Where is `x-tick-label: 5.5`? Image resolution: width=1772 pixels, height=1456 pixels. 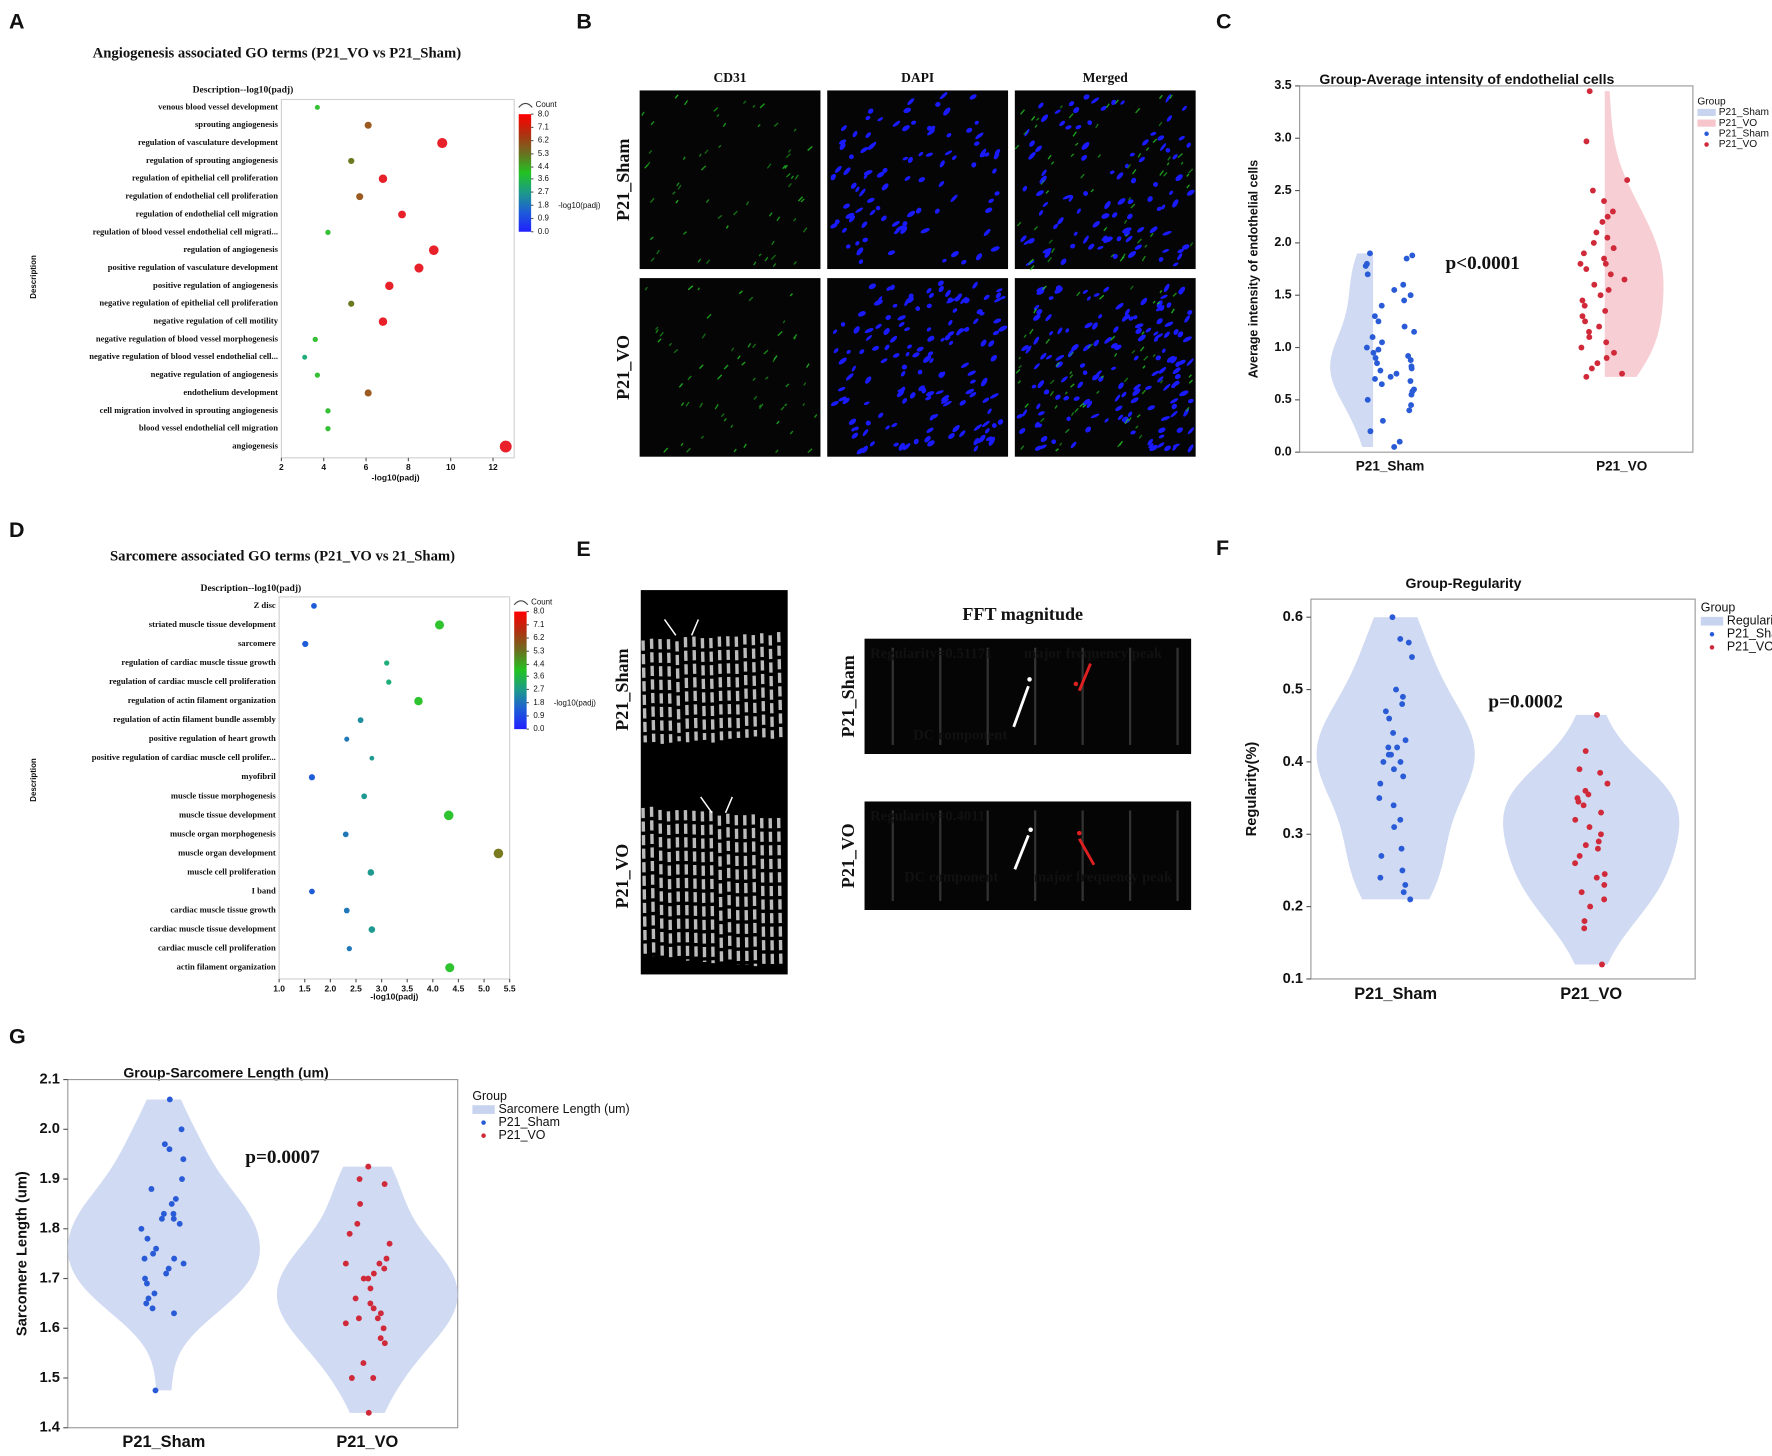
x-tick-label: 5.5 is located at coordinates (510, 988).